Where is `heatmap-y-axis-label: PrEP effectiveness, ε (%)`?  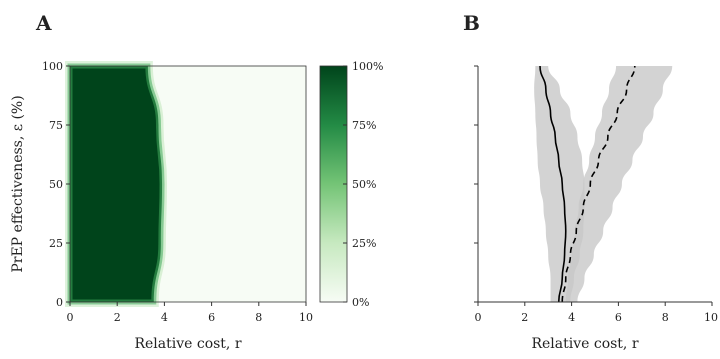 heatmap-y-axis-label: PrEP effectiveness, ε (%) is located at coordinates (18, 183).